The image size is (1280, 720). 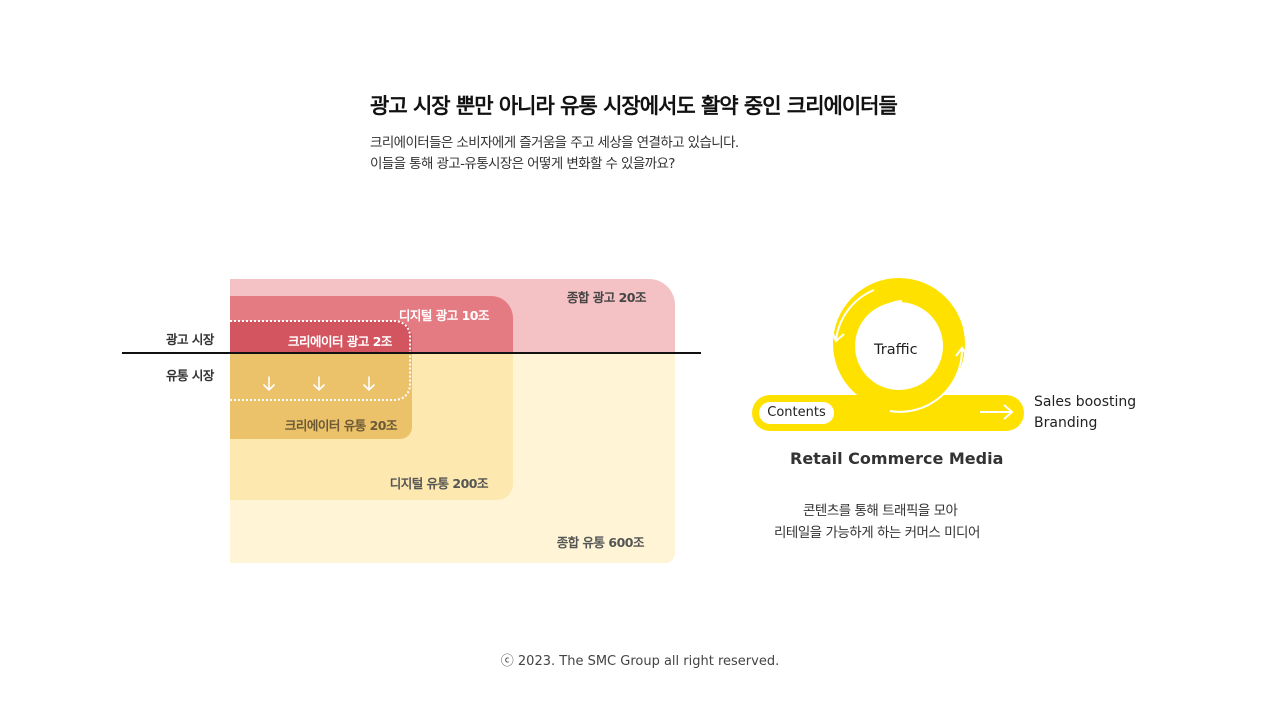 I want to click on total-ad-label: 종합 광고 20조, so click(x=606, y=297).